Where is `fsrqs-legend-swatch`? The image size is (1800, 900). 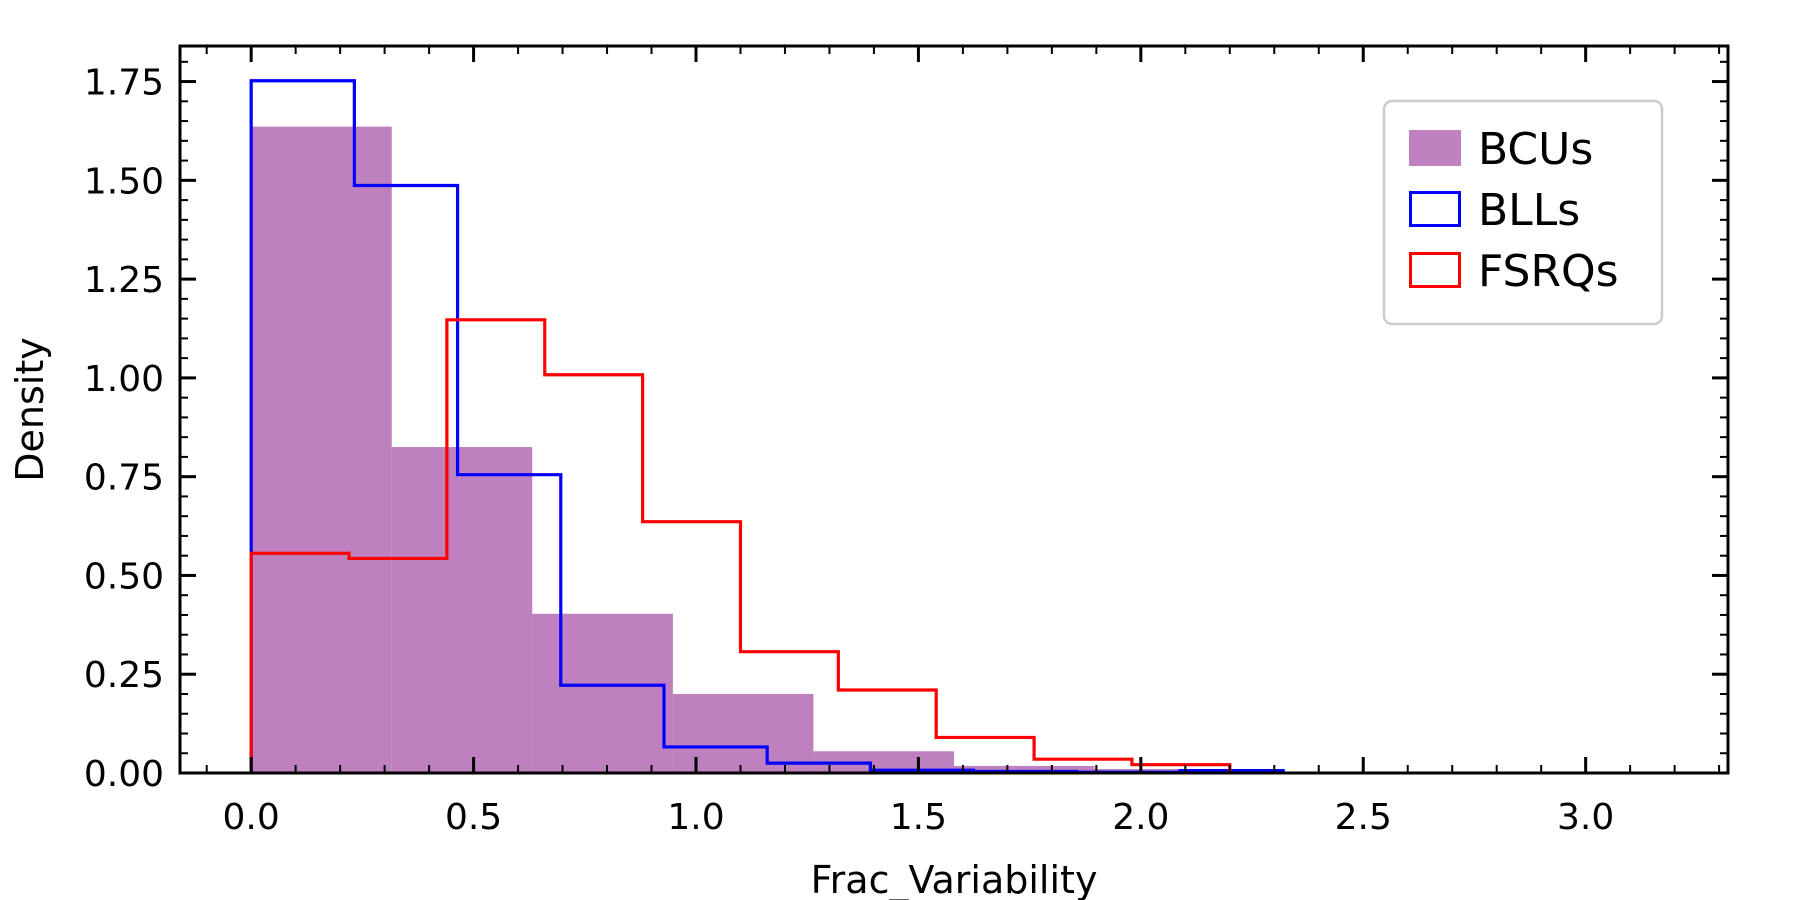
fsrqs-legend-swatch is located at coordinates (1435, 270).